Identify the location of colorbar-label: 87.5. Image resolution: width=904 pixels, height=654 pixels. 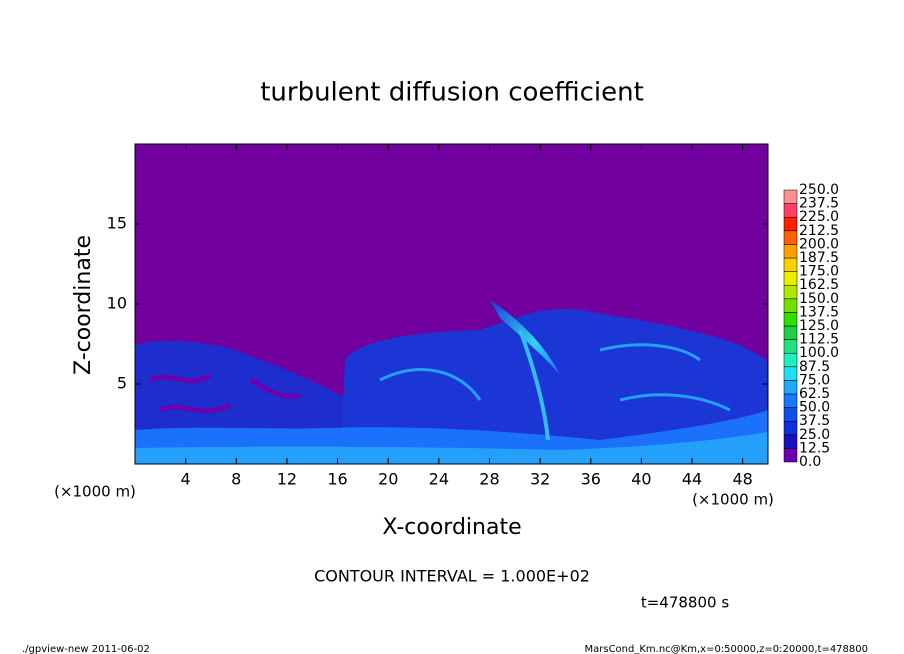
(814, 367).